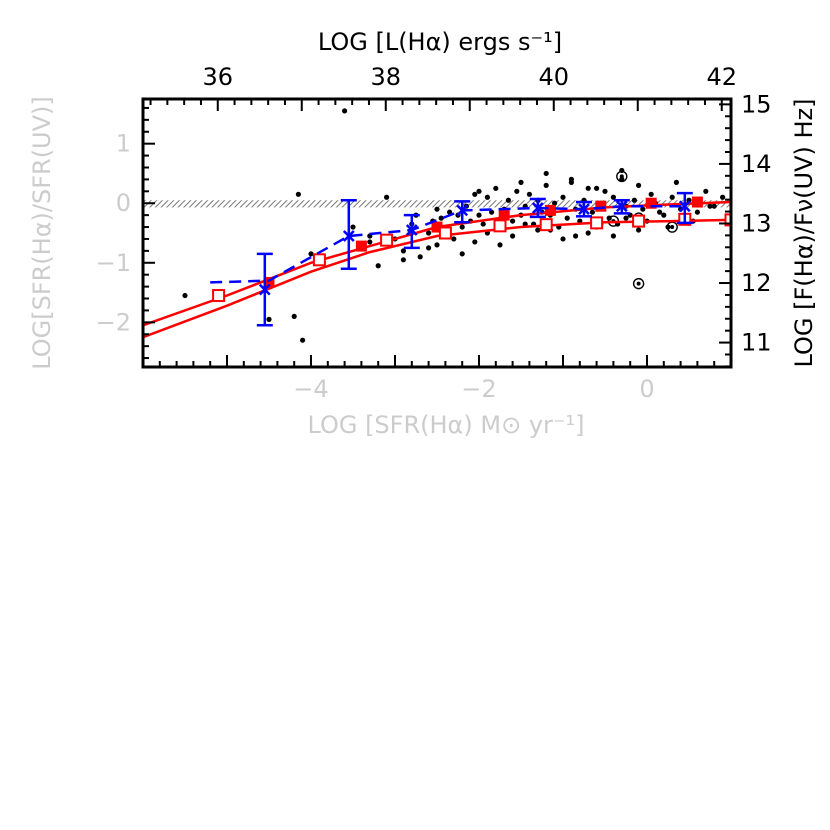 This screenshot has width=830, height=830. What do you see at coordinates (385, 77) in the screenshot?
I see `top-x-tick-label: 38` at bounding box center [385, 77].